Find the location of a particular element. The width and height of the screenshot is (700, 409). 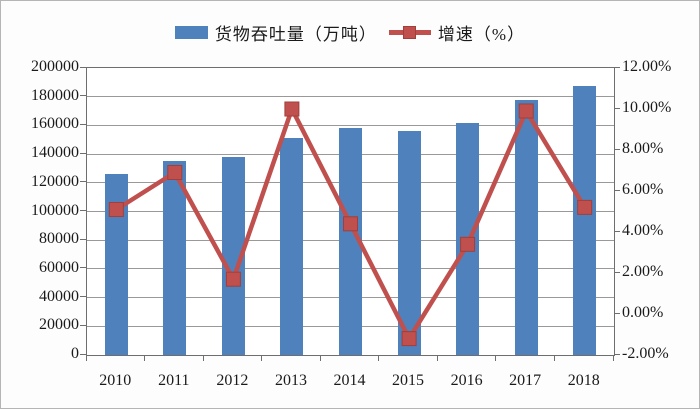

growth-marker-2010 is located at coordinates (116, 209).